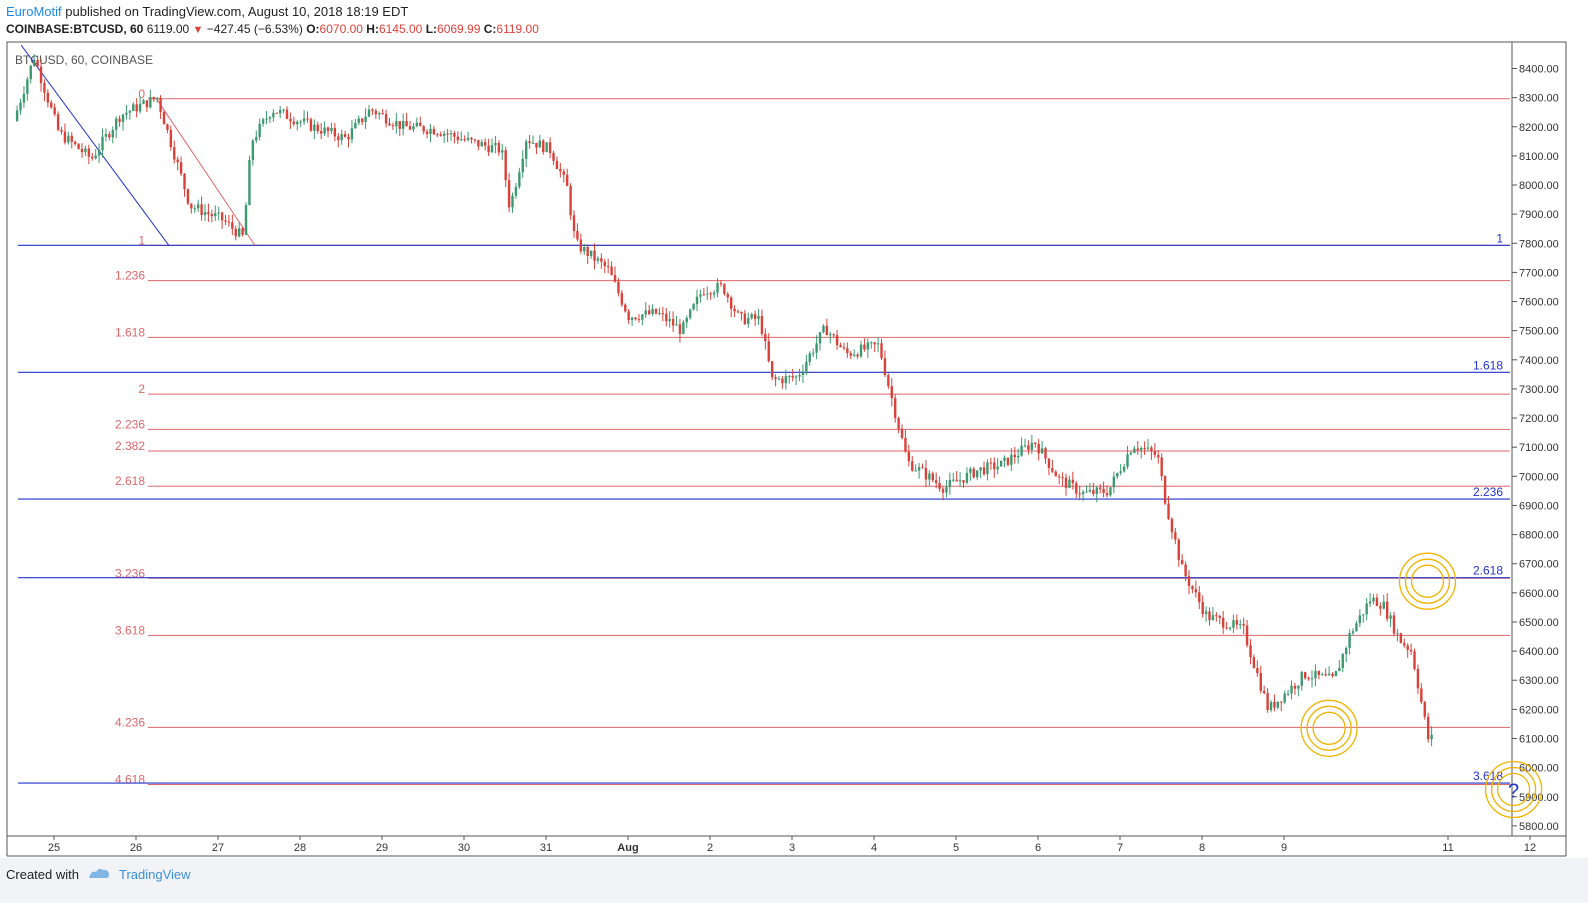 This screenshot has height=903, width=1588. Describe the element at coordinates (1513, 791) in the screenshot. I see `target-marker-label: ?` at that location.